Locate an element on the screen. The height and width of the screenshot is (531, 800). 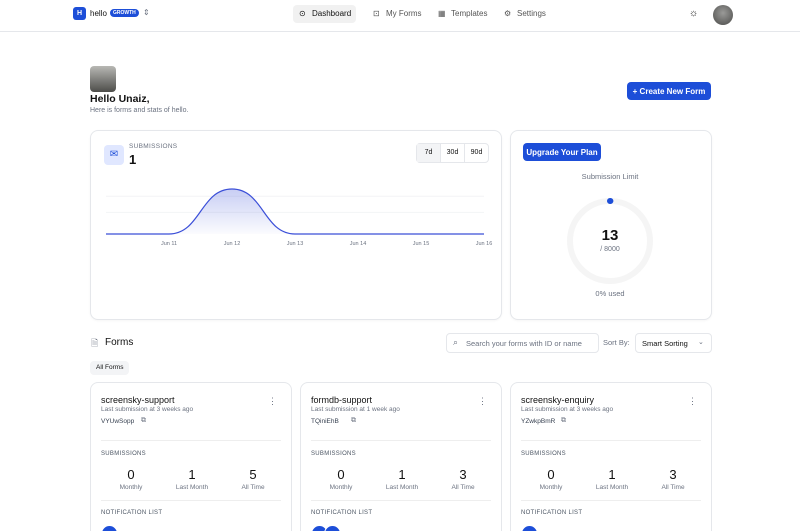
nav-label: My Forms is located at coordinates (404, 13).